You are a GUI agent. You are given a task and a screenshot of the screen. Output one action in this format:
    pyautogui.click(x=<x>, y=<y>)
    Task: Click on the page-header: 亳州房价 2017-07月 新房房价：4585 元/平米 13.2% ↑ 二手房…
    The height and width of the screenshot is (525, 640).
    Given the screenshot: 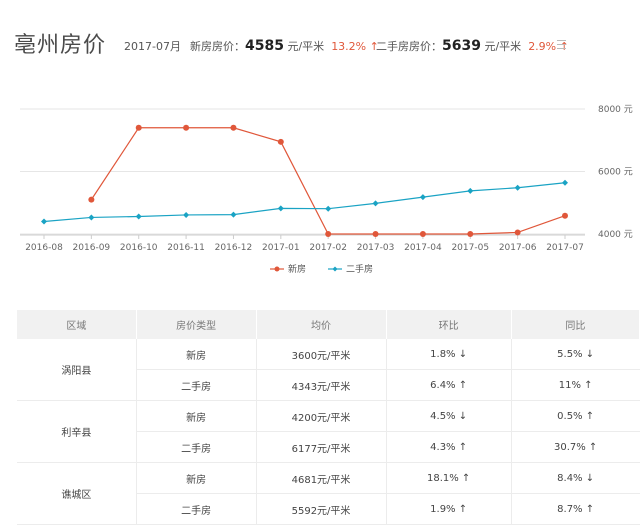 What is the action you would take?
    pyautogui.click(x=320, y=30)
    